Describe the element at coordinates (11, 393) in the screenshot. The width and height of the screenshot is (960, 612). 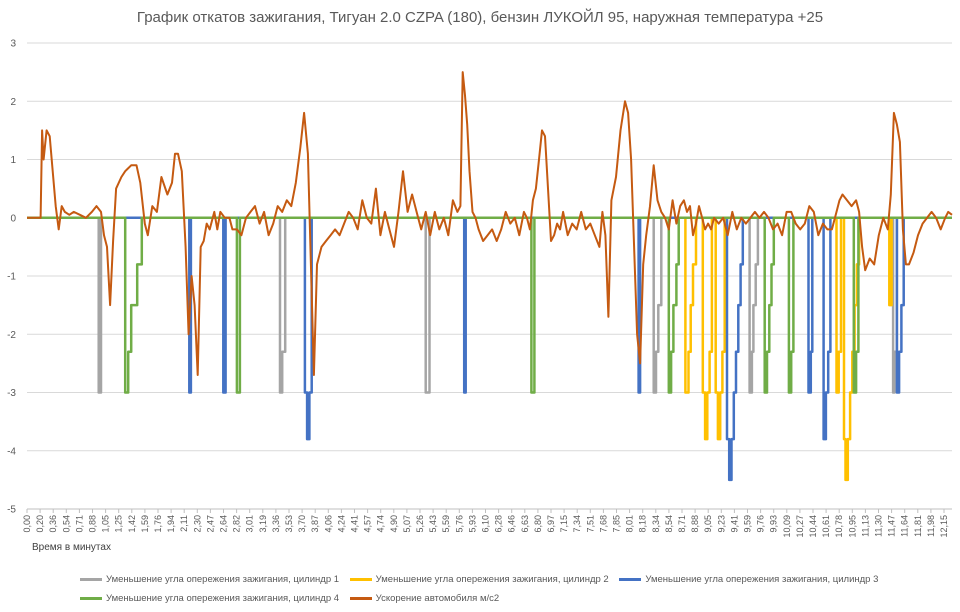
I see `y-tick-label: -3` at that location.